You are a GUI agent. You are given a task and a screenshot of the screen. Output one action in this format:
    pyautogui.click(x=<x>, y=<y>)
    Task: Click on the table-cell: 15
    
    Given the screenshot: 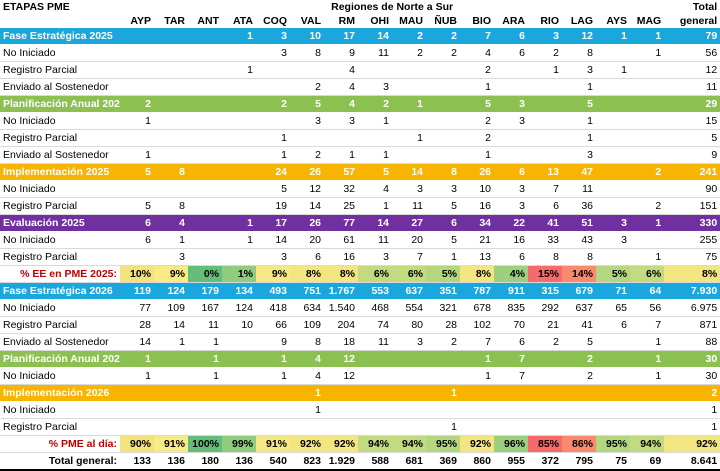 What is the action you would take?
    pyautogui.click(x=692, y=121)
    